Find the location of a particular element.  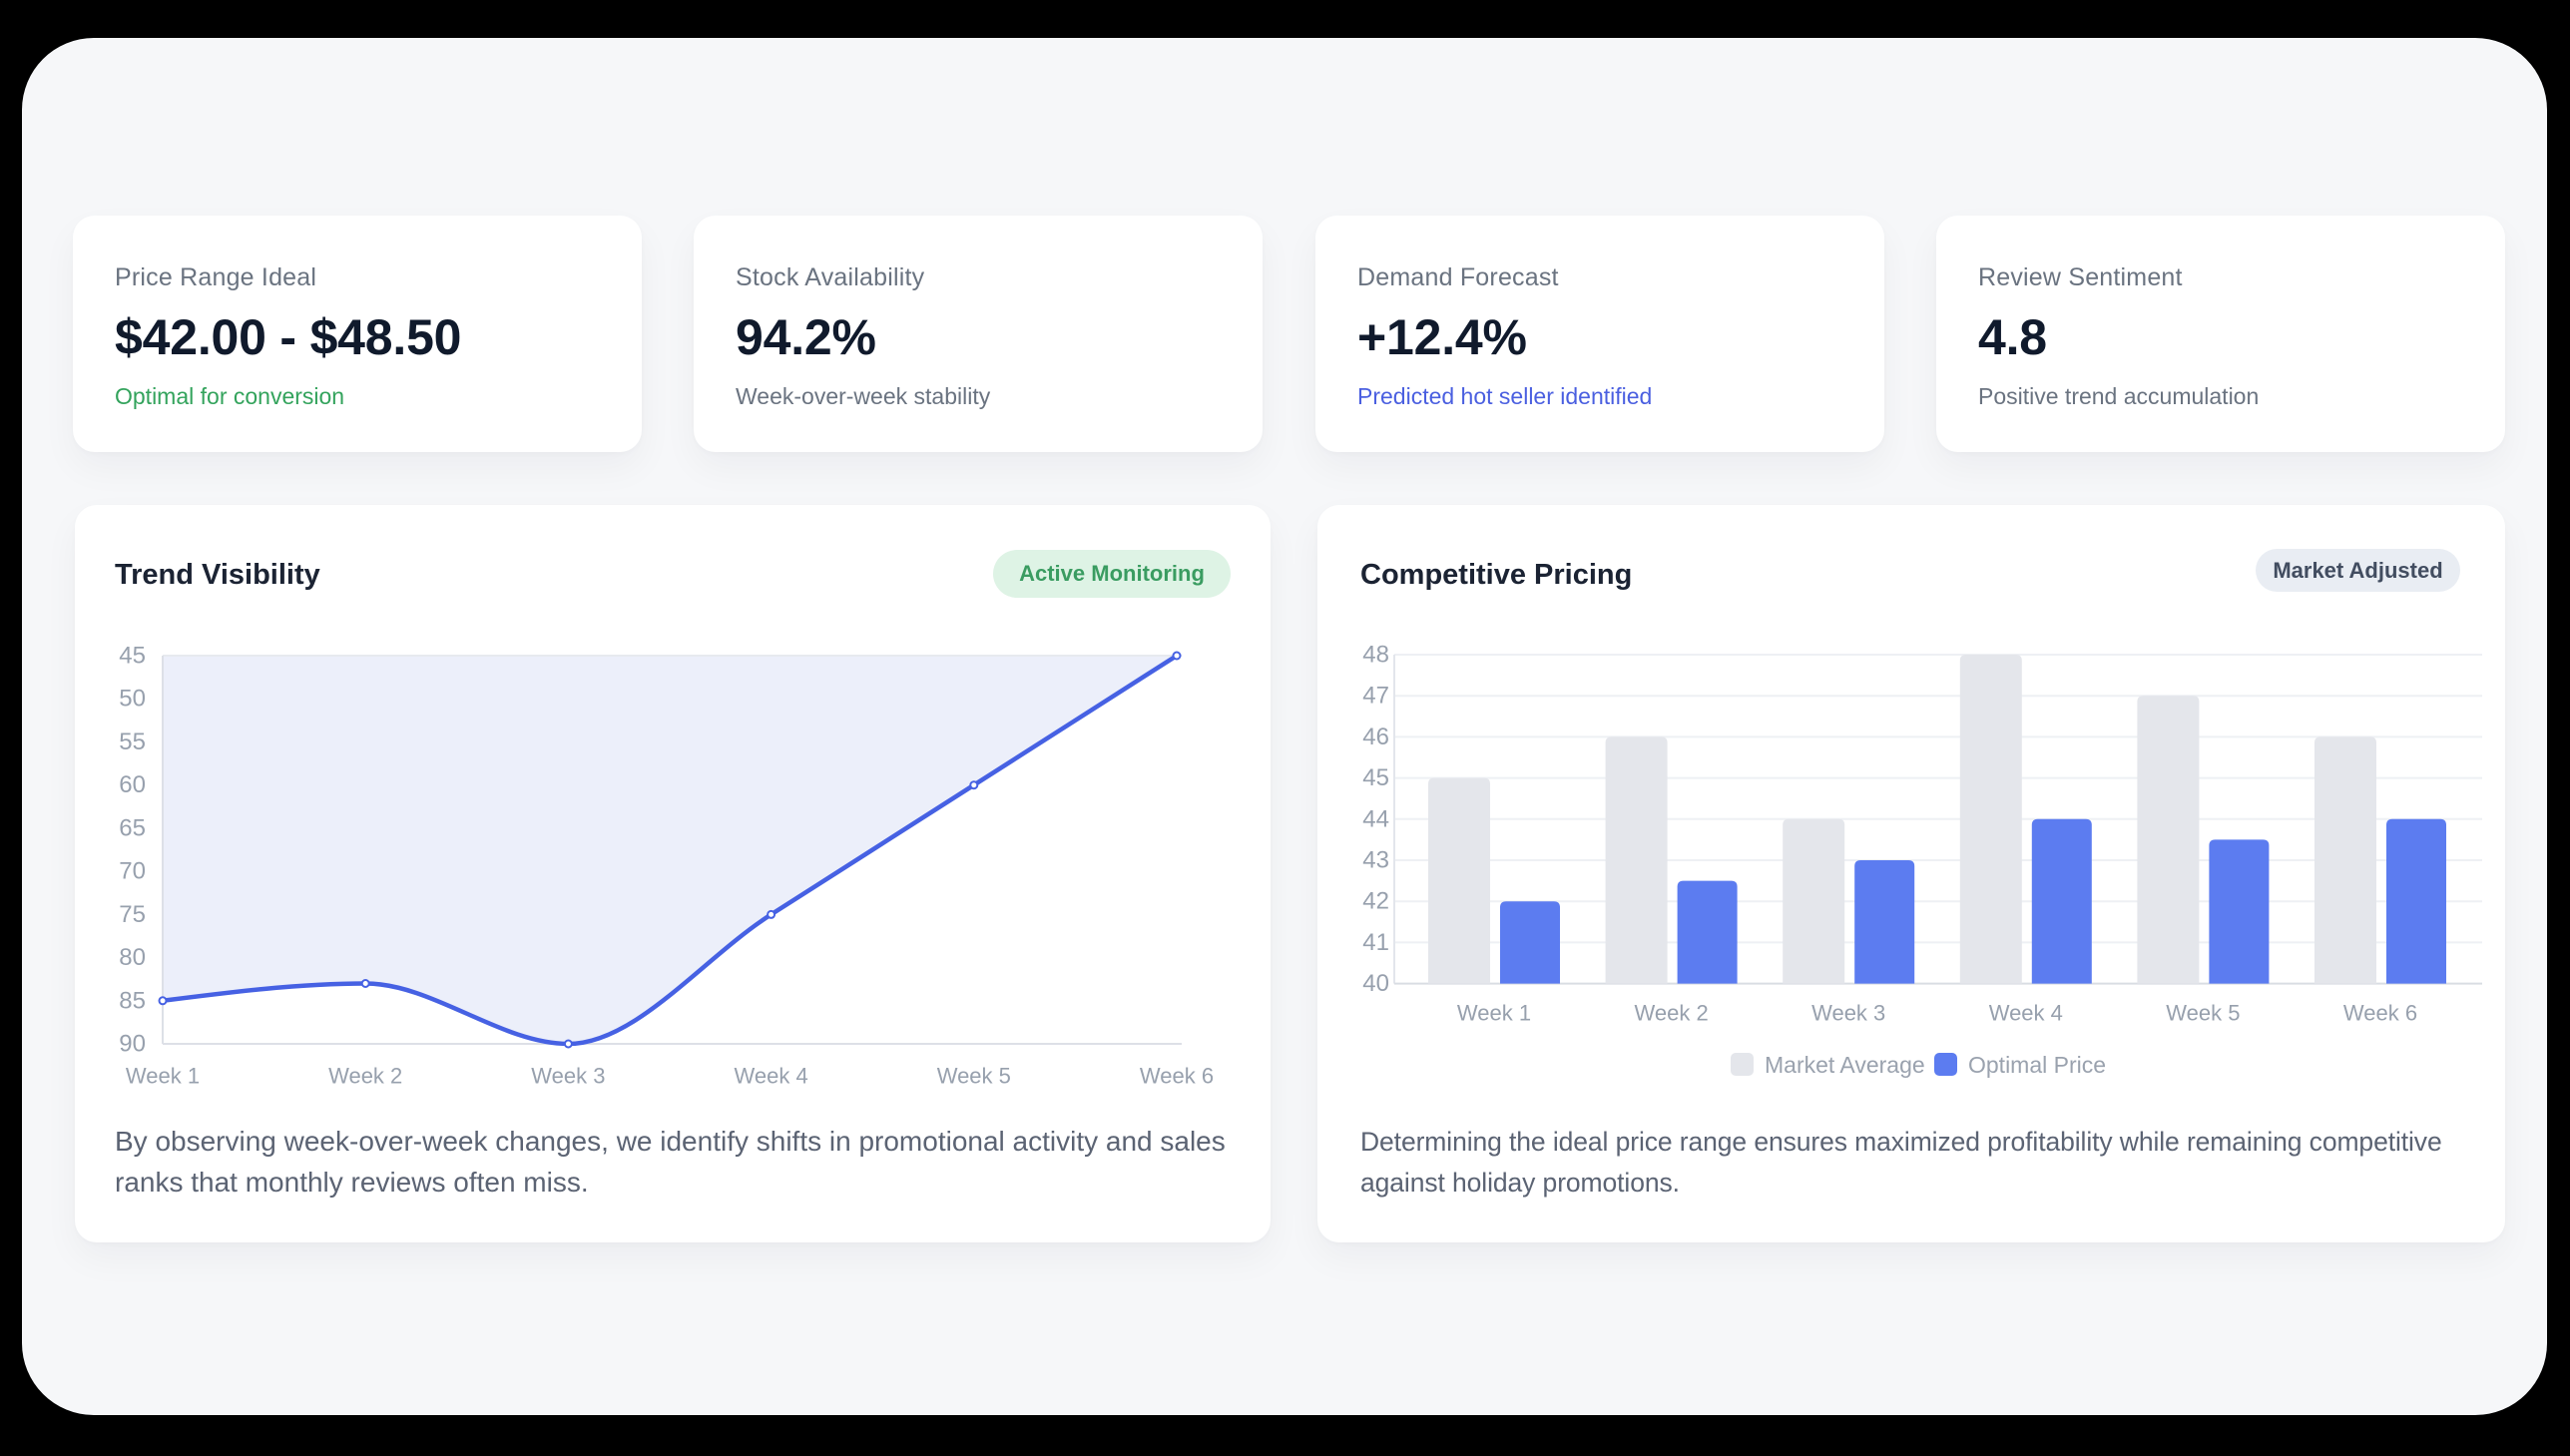

svg-text: 90 is located at coordinates (132, 1044).